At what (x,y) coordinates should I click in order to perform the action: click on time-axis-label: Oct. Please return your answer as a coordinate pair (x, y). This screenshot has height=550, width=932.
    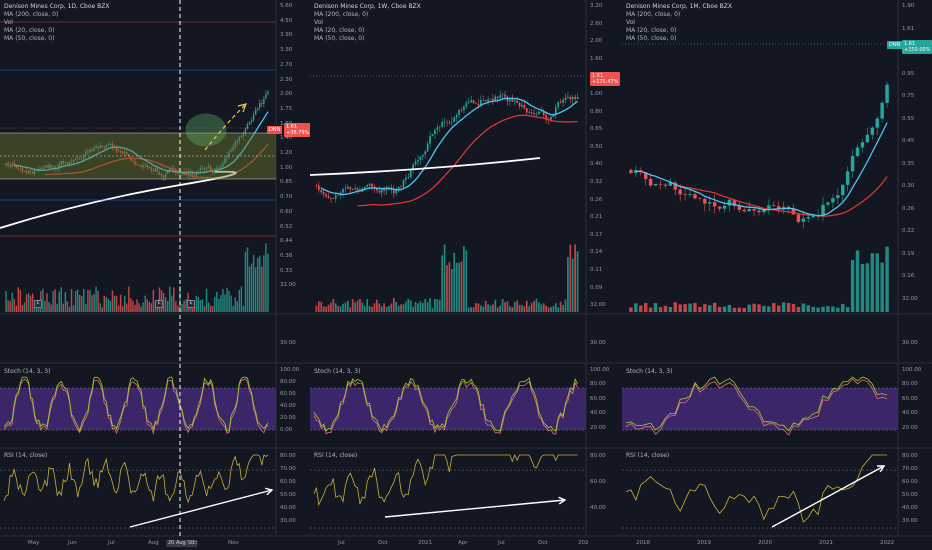
    Looking at the image, I should click on (193, 543).